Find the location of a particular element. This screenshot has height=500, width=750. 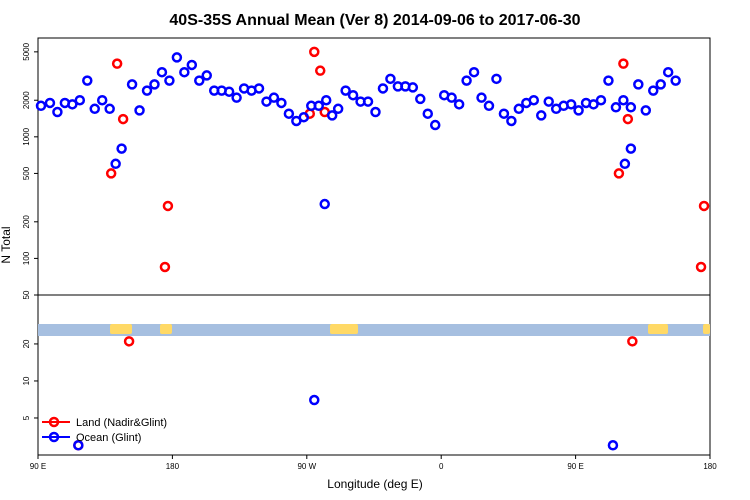

y-axis-label: N Total is located at coordinates (6, 244).